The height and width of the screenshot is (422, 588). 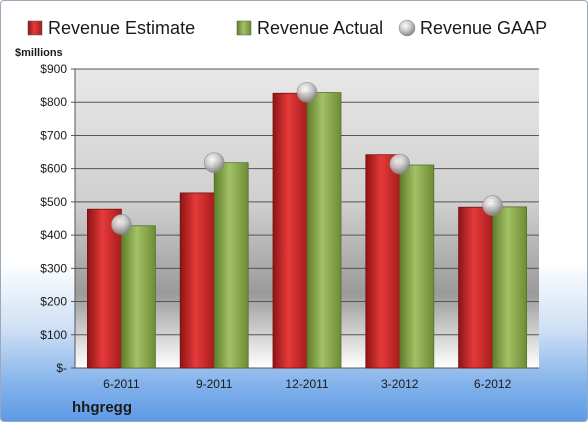 I want to click on legend-label: Revenue GAAP, so click(x=483, y=28).